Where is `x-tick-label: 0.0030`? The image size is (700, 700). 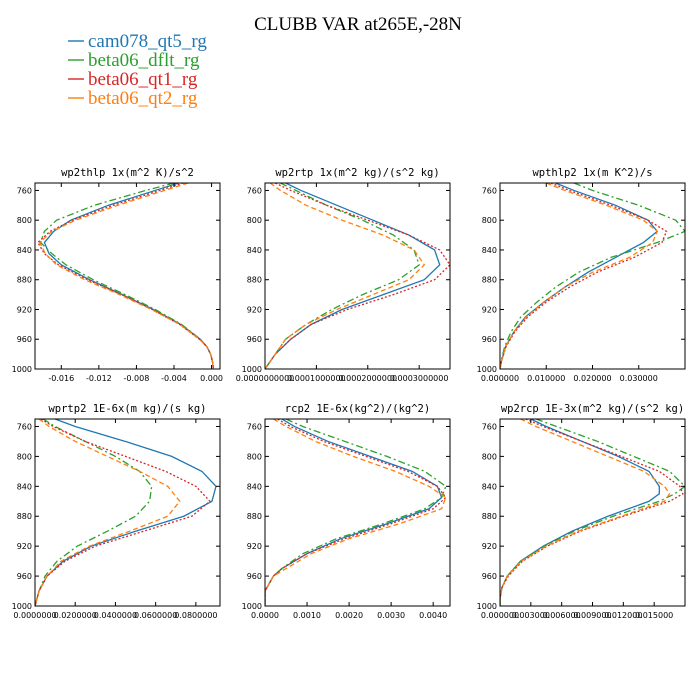 x-tick-label: 0.0030 is located at coordinates (391, 615).